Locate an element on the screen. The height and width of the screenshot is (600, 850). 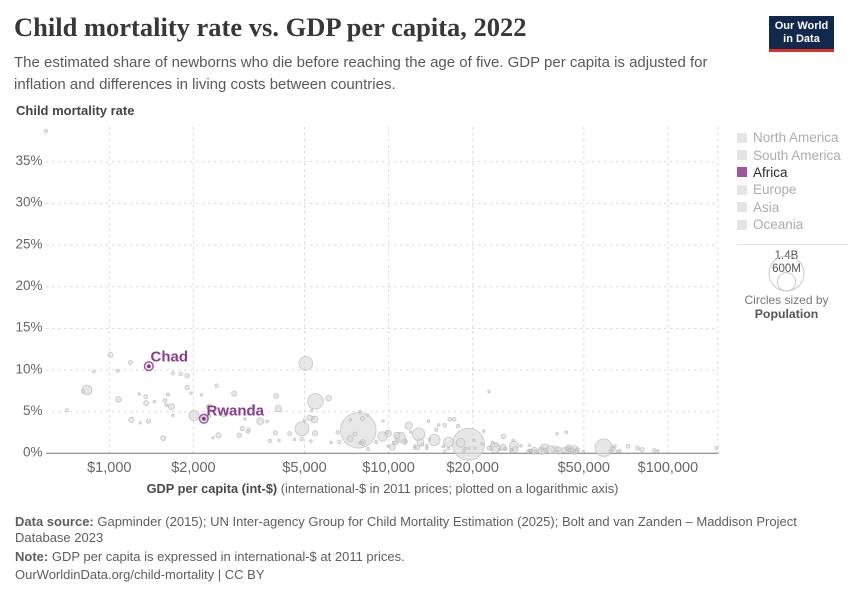
svg-text: 25% is located at coordinates (28, 243).